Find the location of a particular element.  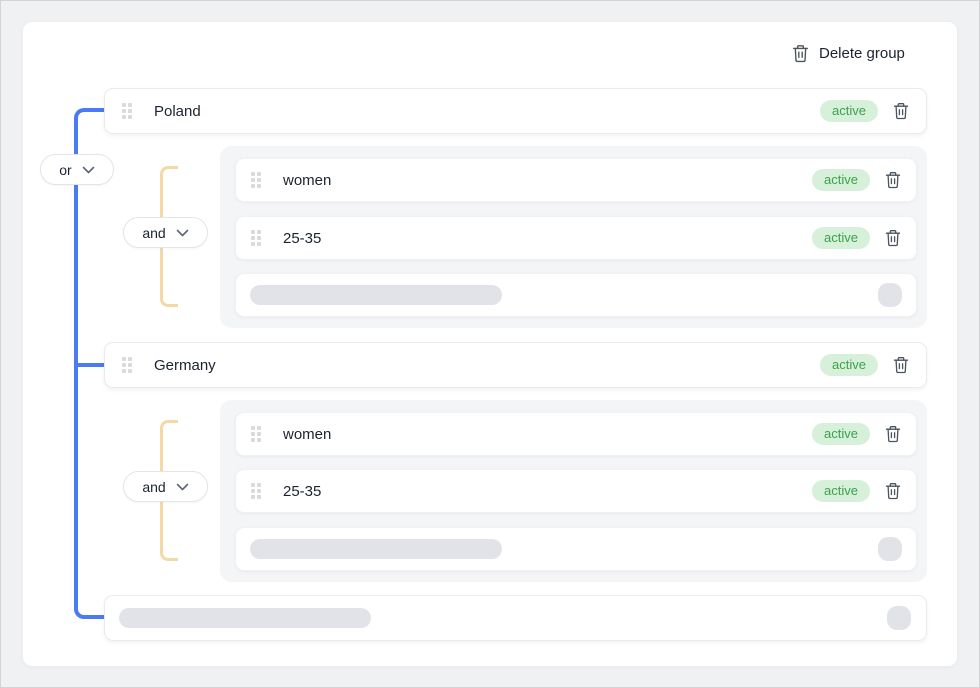

group-card-germany: Germany active is located at coordinates (515, 365).